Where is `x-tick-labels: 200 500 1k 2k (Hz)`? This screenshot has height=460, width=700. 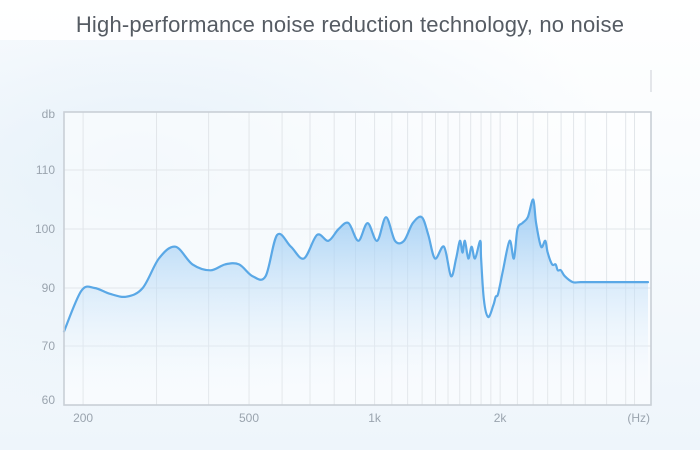 x-tick-labels: 200 500 1k 2k (Hz) is located at coordinates (361, 418).